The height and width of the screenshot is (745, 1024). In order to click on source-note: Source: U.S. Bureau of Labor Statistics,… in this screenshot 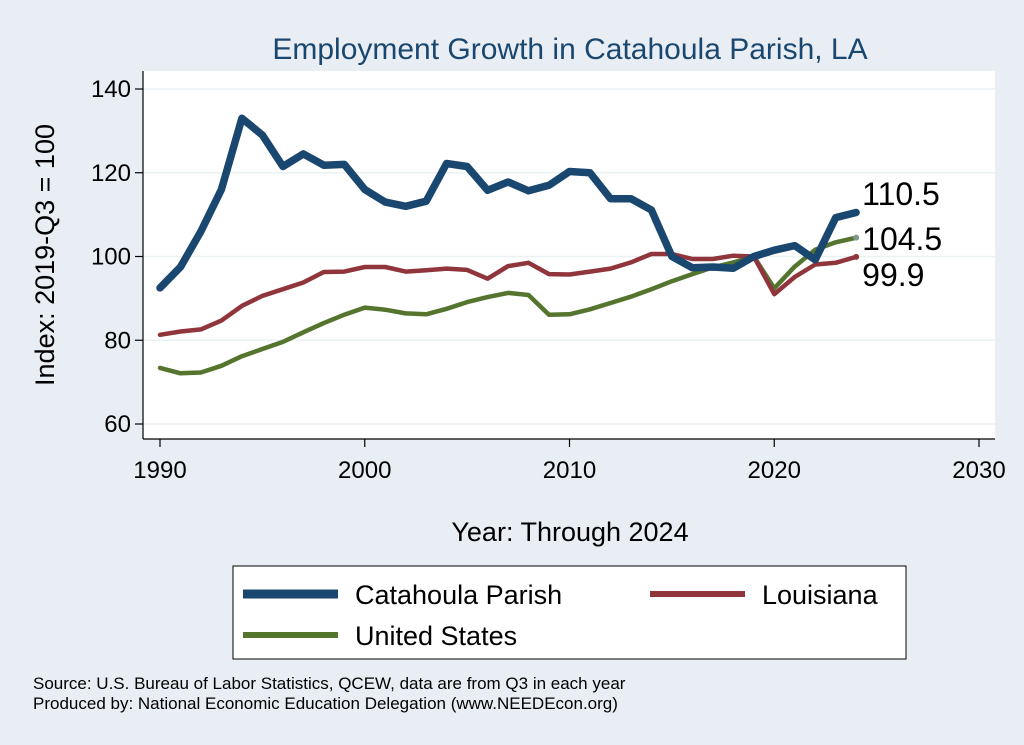, I will do `click(329, 683)`.